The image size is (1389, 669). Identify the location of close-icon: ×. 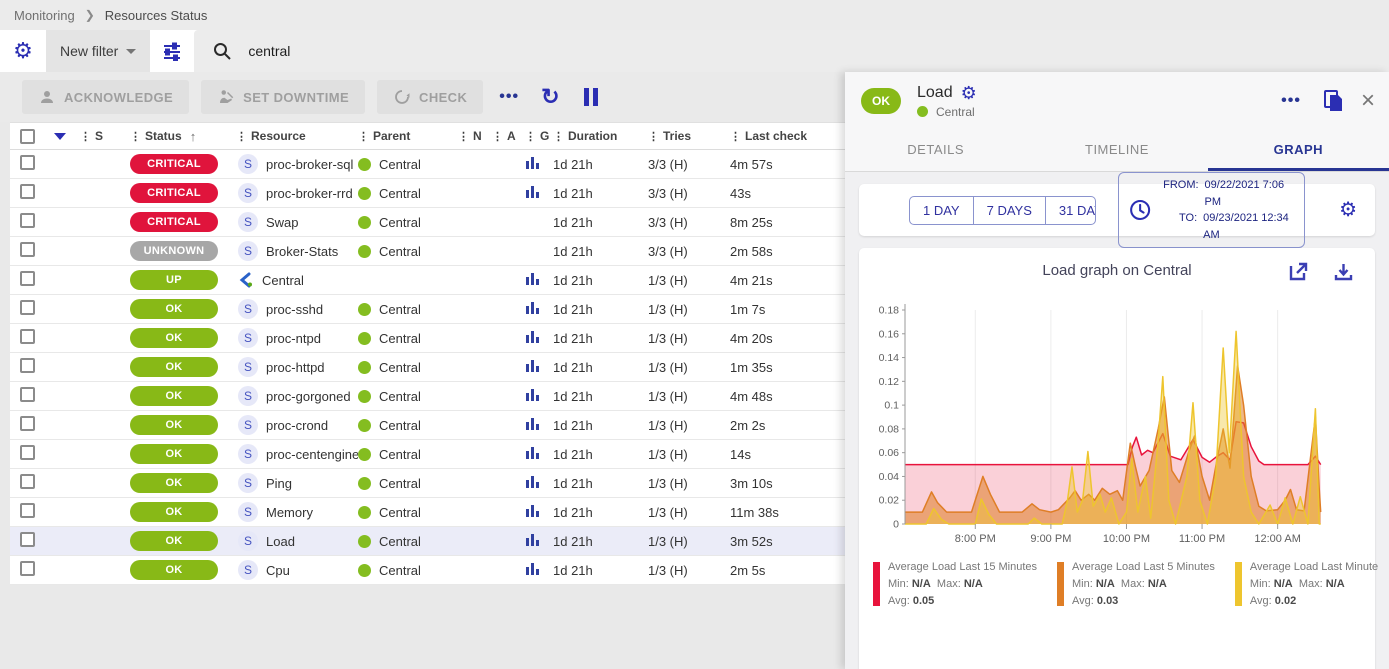
(1367, 100).